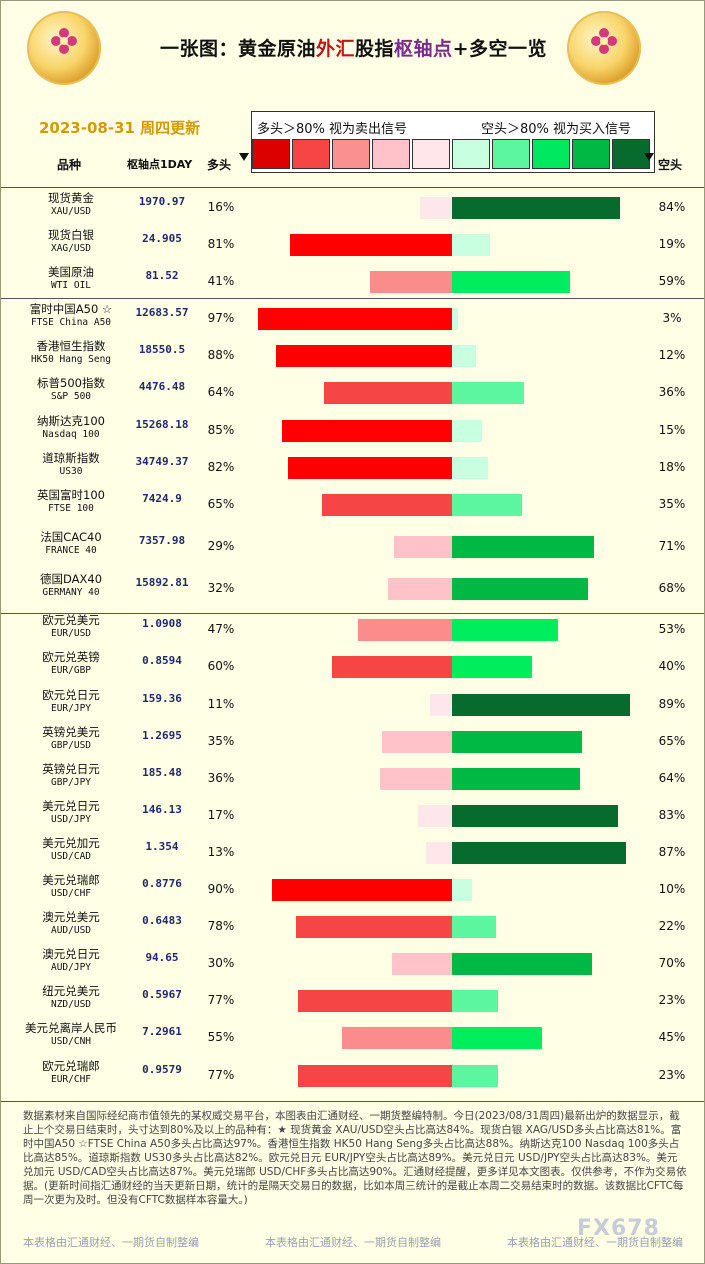 The height and width of the screenshot is (1264, 705). Describe the element at coordinates (71, 205) in the screenshot. I see `instrument-name: 现货黄金 XAU/USD` at that location.